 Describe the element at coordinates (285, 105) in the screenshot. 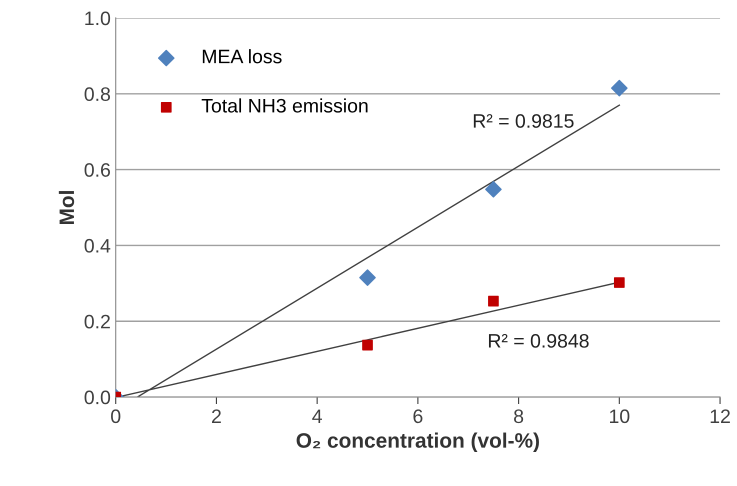

I see `legend-label: Total NH3 emission` at that location.